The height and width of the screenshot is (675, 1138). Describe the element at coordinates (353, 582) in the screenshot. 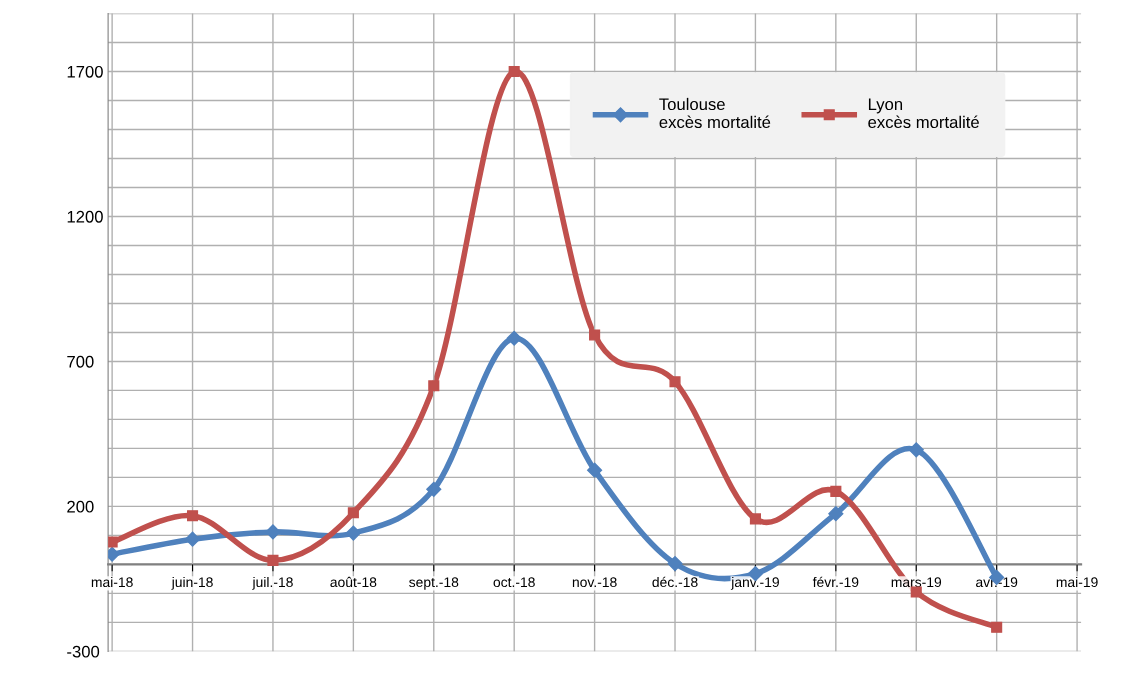

I see `x-tick-label: août-18` at that location.